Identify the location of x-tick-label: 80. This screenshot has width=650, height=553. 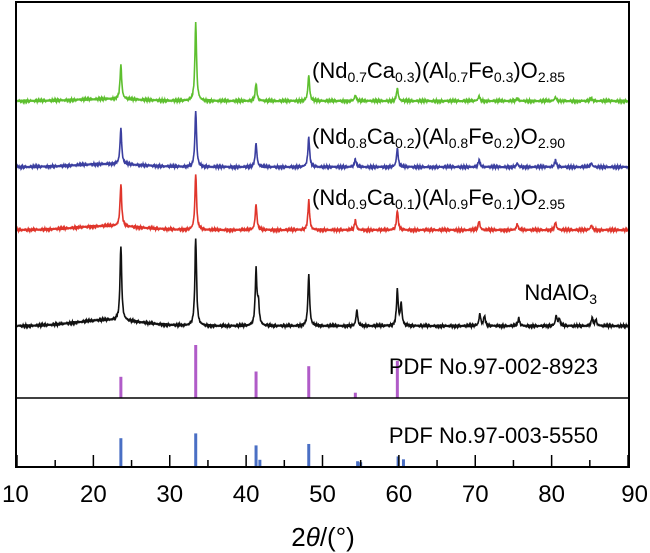
(551, 494).